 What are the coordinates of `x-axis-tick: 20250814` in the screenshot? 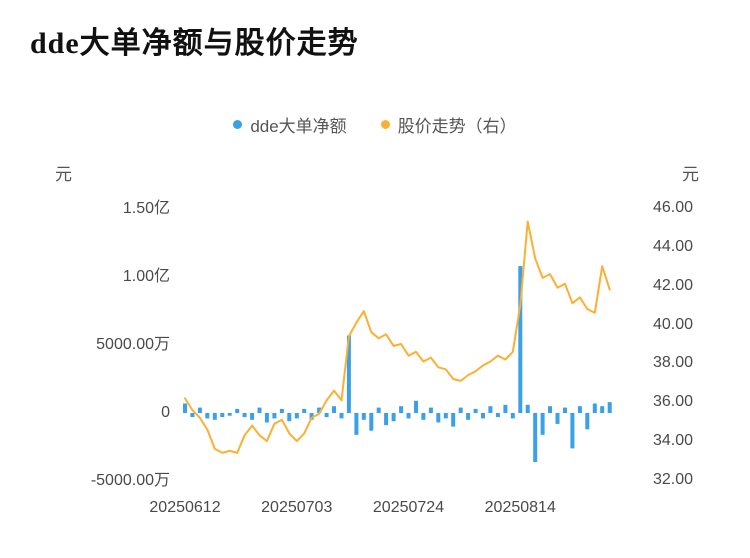 It's located at (520, 507).